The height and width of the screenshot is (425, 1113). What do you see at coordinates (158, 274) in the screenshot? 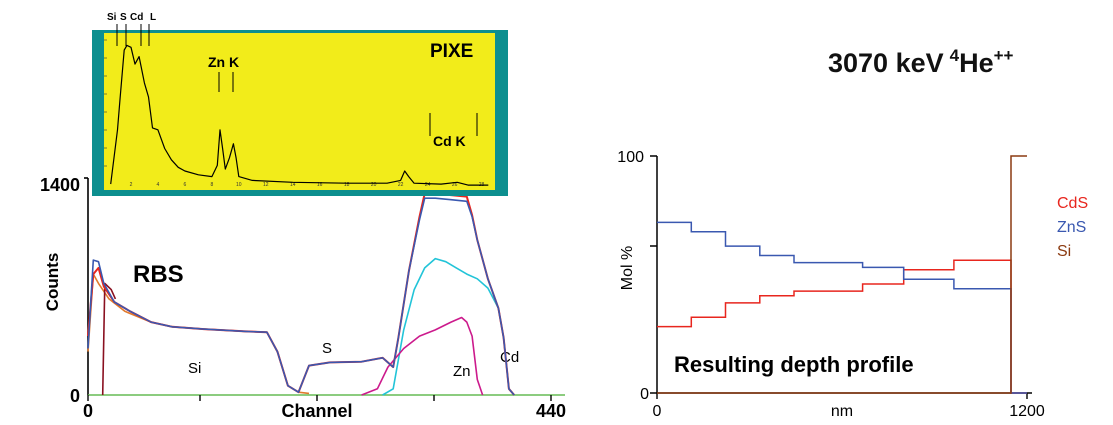
I see `rbs-label: RBS` at bounding box center [158, 274].